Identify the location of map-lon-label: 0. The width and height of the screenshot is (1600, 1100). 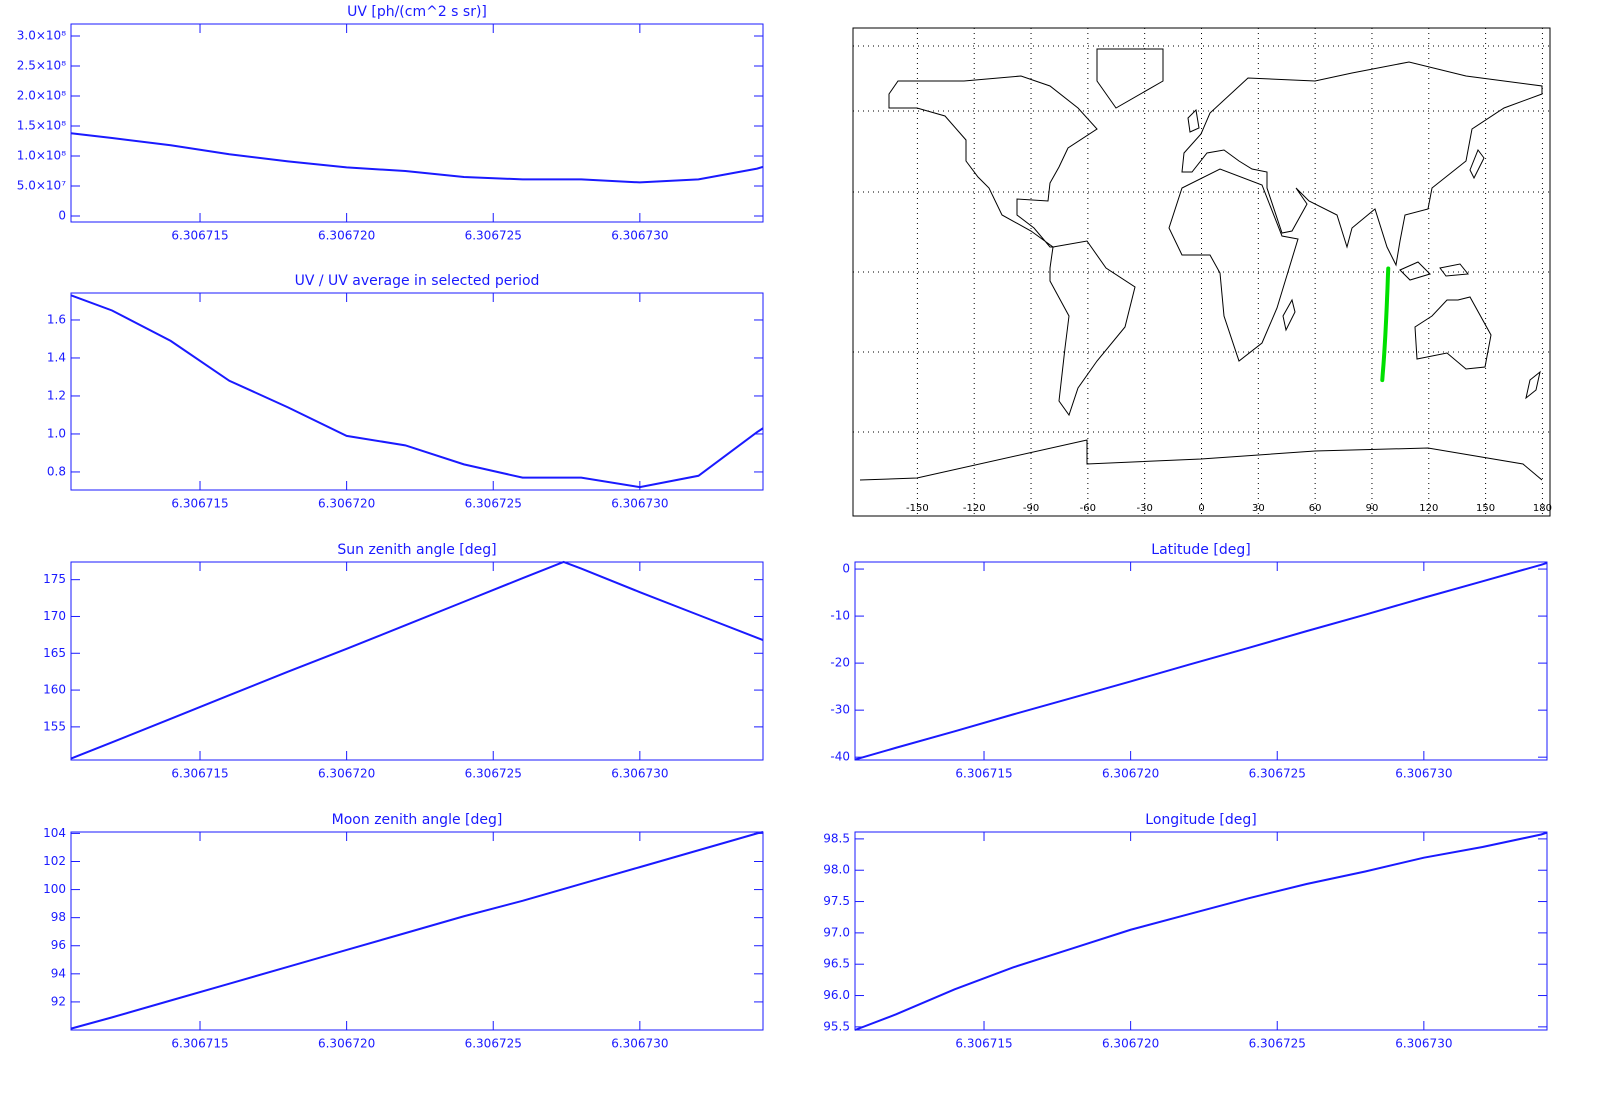
(1201, 508).